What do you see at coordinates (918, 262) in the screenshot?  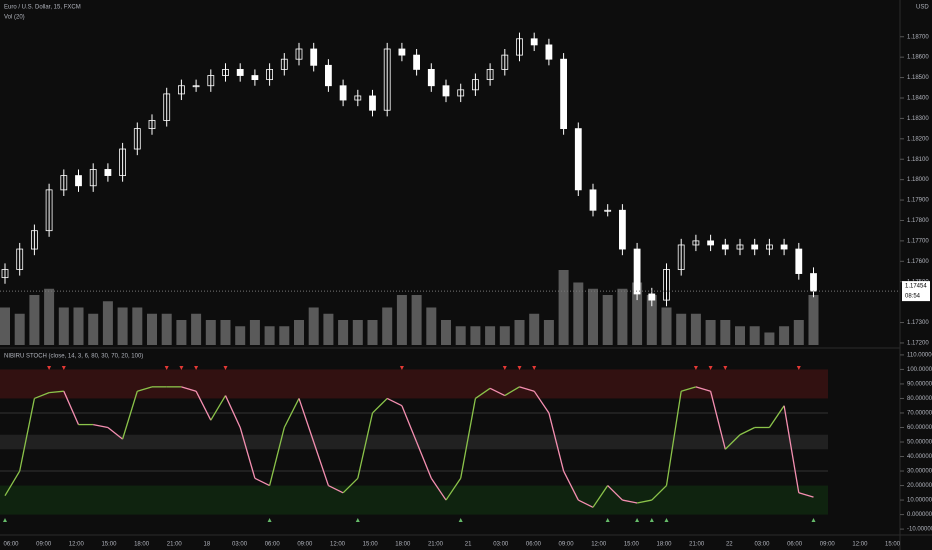 I see `y-tick-label: 1.17600` at bounding box center [918, 262].